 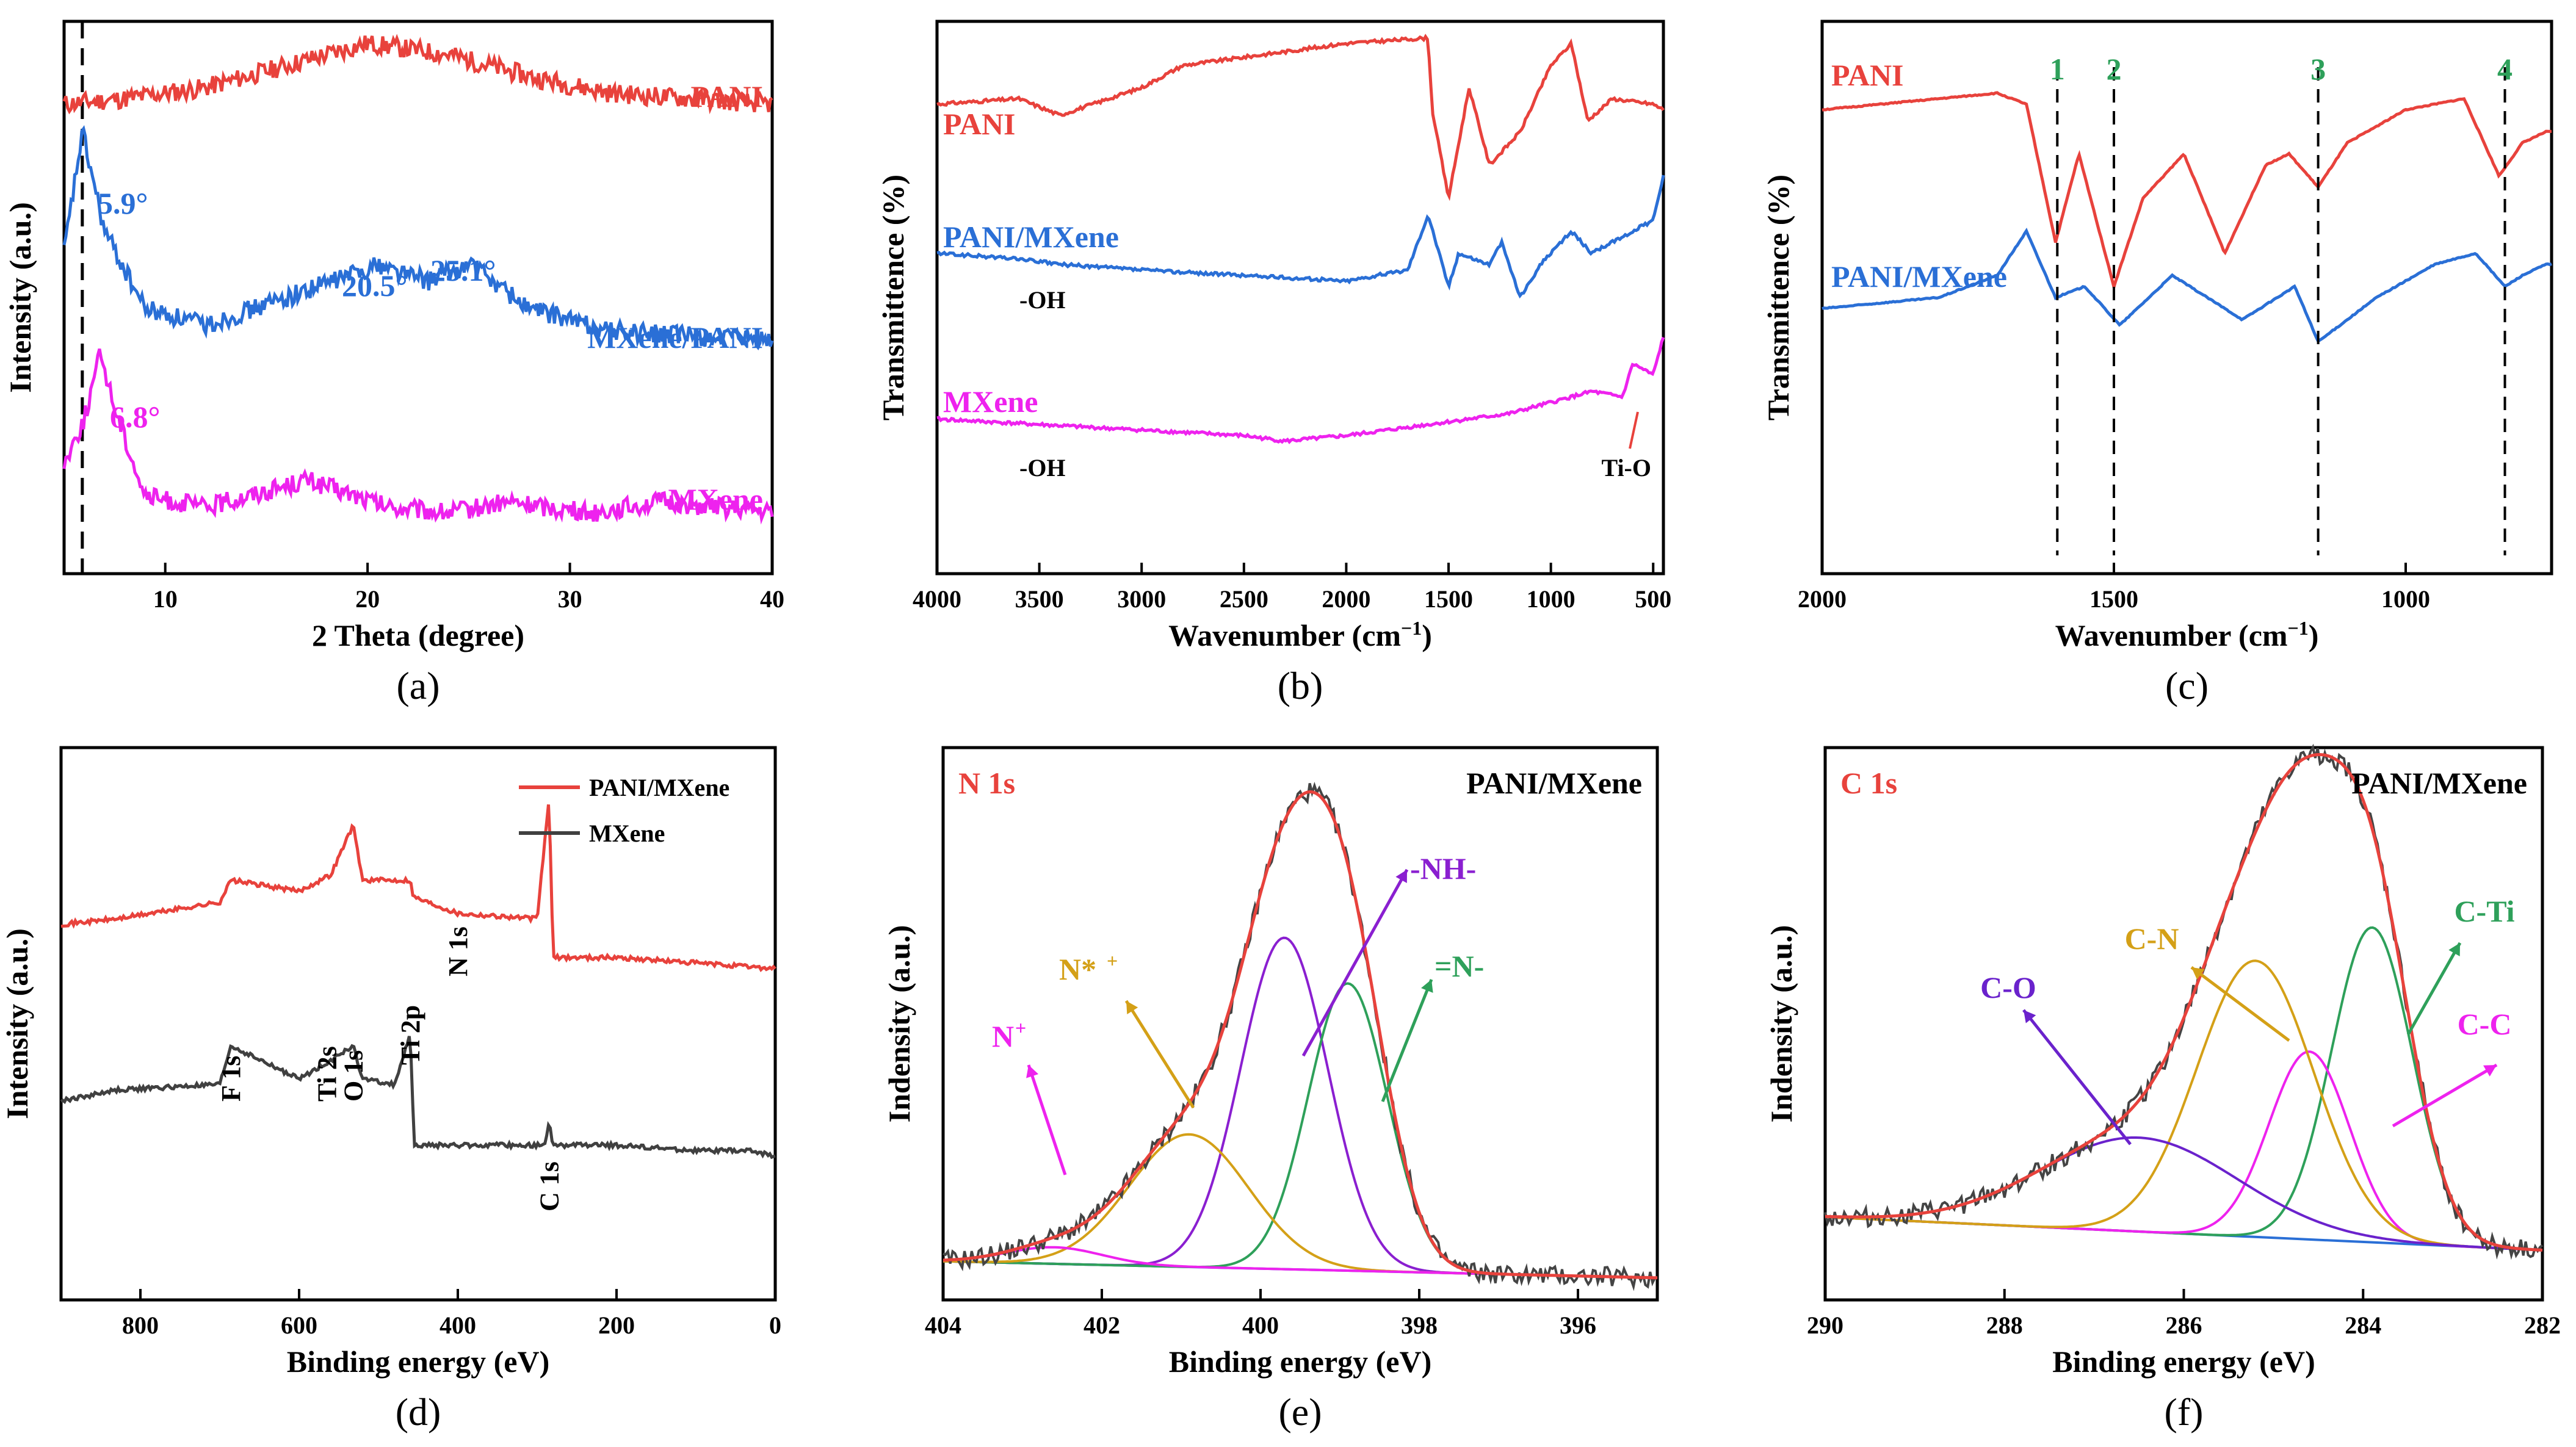 I want to click on marker-label-1: 1, so click(x=2057, y=69).